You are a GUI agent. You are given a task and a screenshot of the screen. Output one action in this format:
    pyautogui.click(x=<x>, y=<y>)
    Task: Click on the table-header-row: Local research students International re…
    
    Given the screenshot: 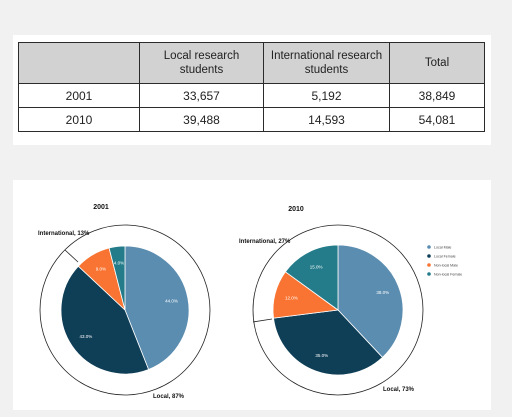 What is the action you would take?
    pyautogui.click(x=251, y=63)
    